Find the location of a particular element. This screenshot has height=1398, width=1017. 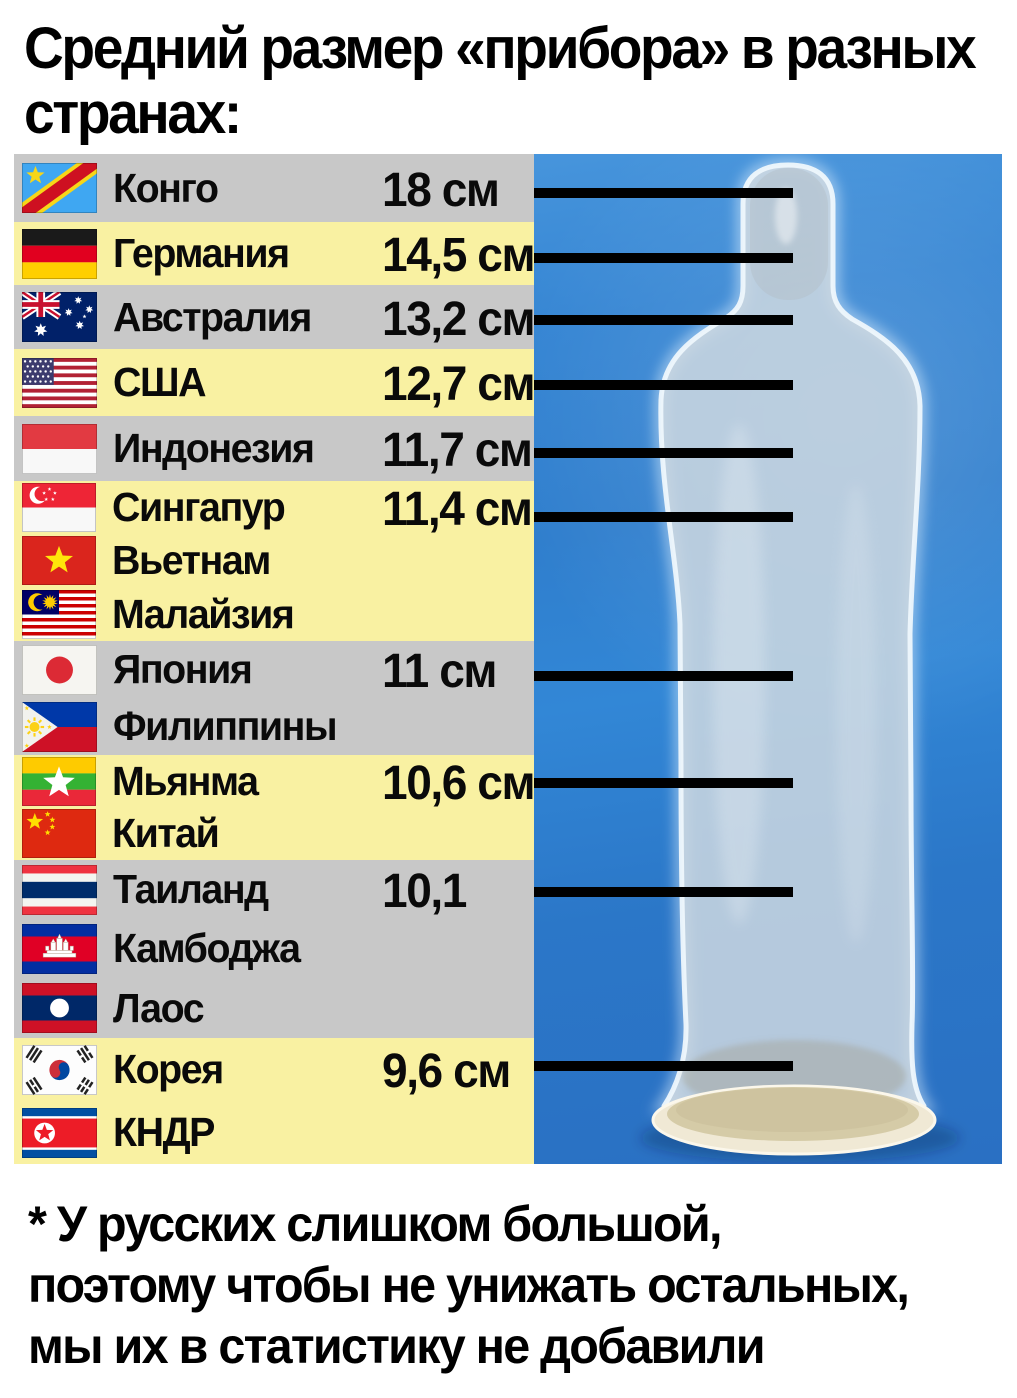

country-line: Китай is located at coordinates (274, 834).